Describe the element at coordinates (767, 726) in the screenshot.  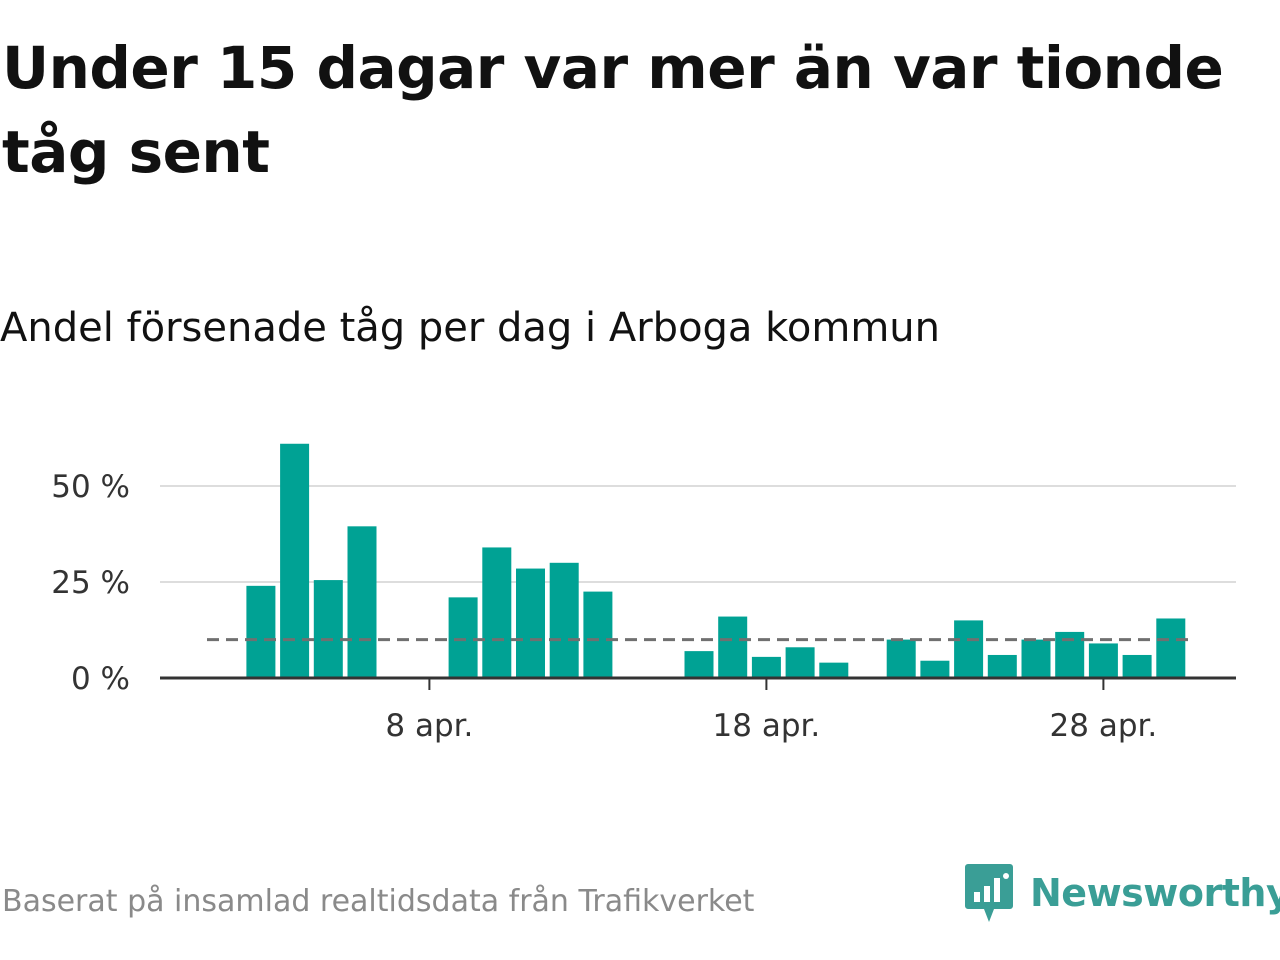
I see `x-tick-label: 18 apr.` at that location.